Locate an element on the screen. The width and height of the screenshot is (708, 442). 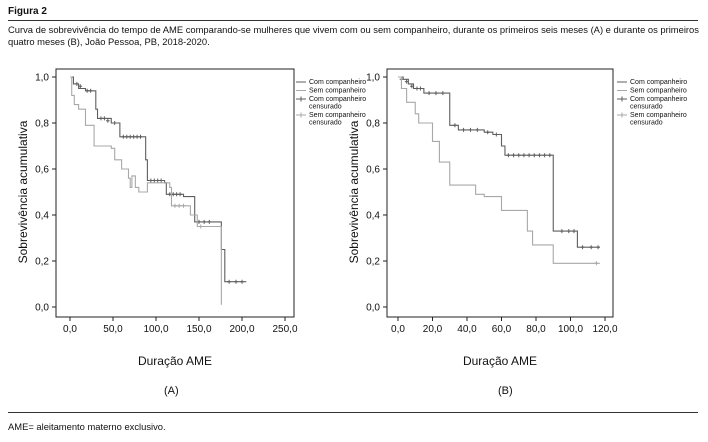
x-tick-label-a: 0,0 is located at coordinates (70, 329).